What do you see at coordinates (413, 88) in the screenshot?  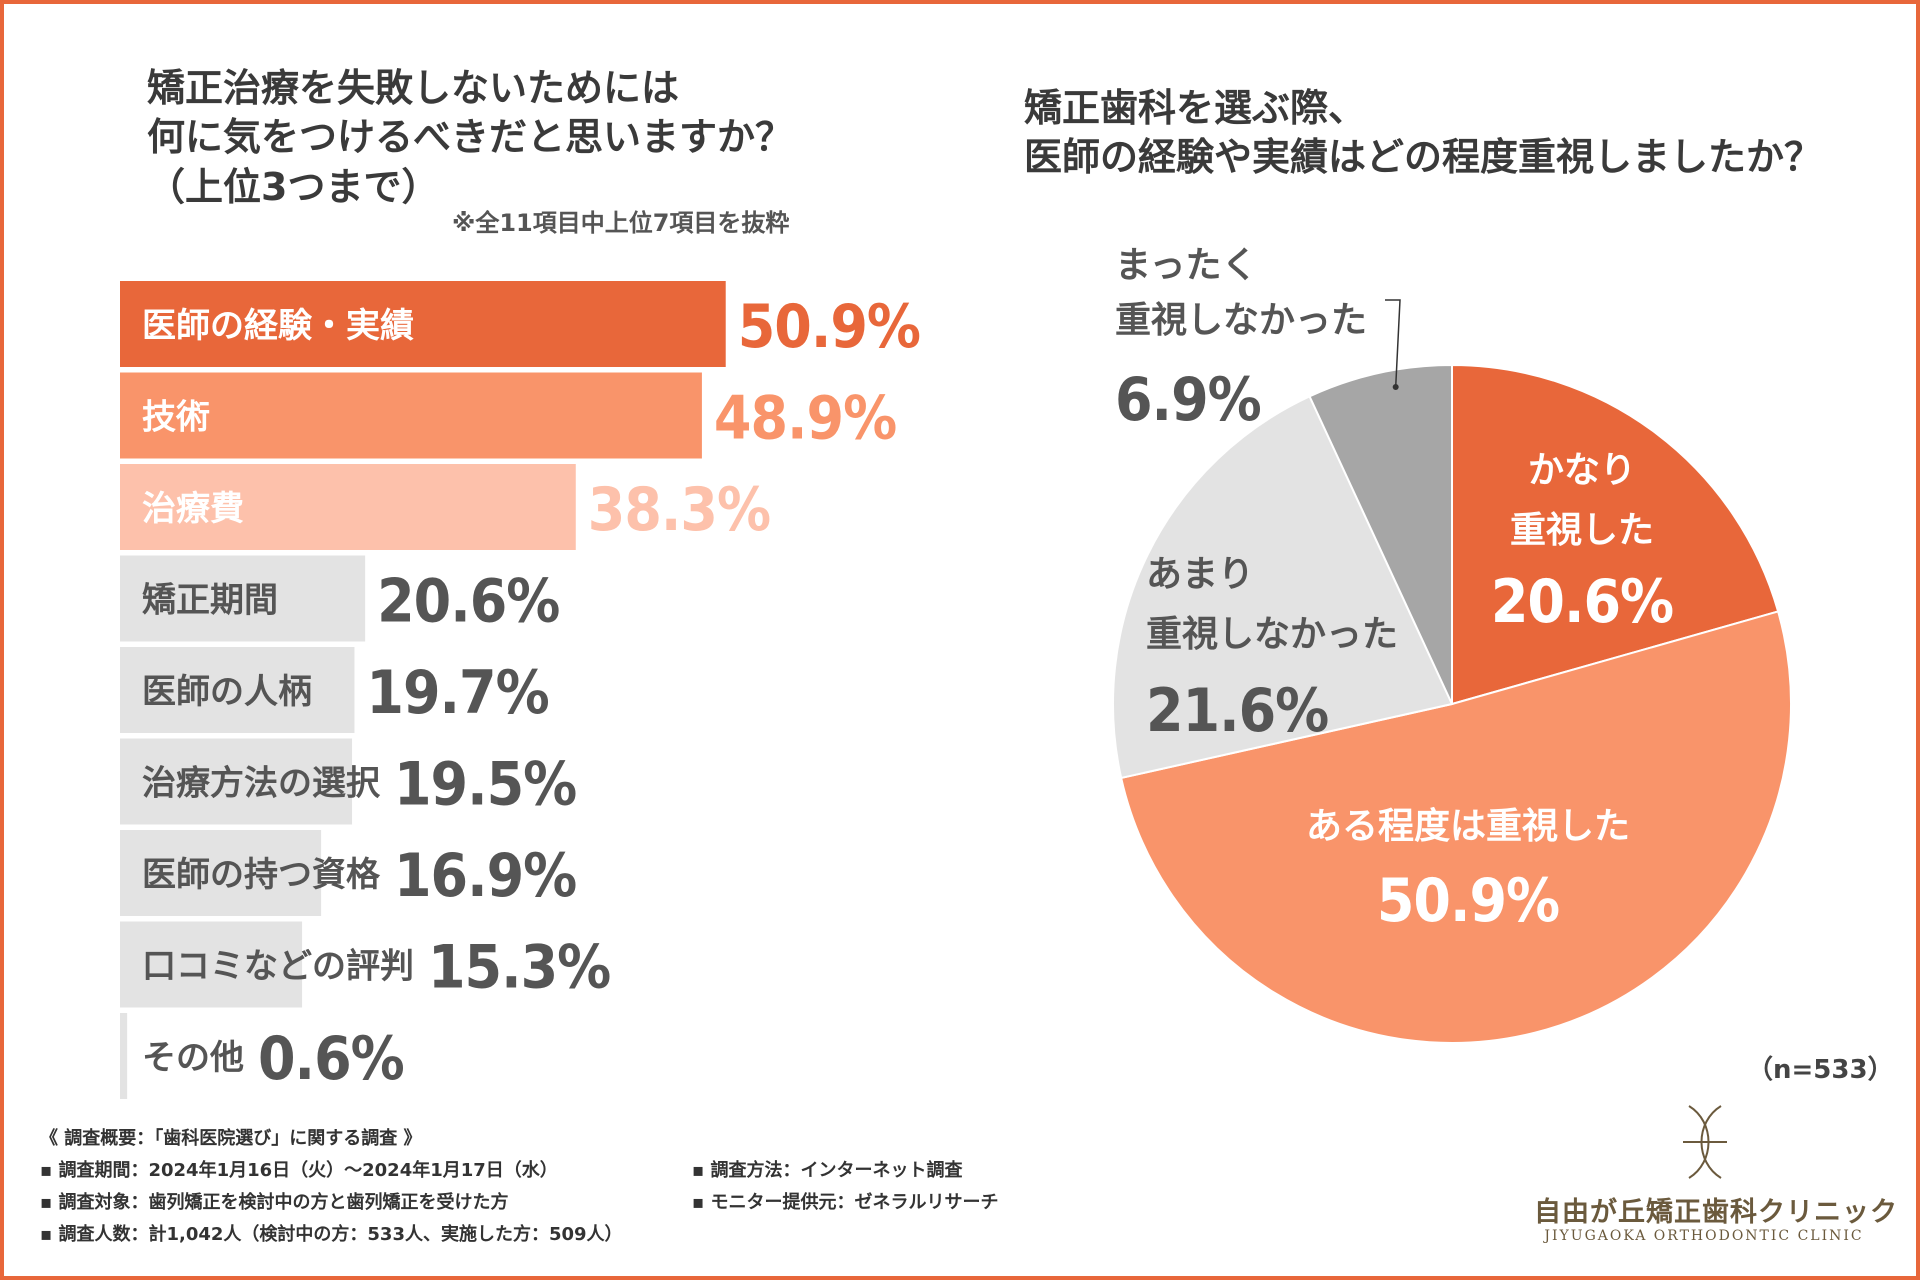 I see `bar-title-line1: 矯正治療を失敗しないためには` at bounding box center [413, 88].